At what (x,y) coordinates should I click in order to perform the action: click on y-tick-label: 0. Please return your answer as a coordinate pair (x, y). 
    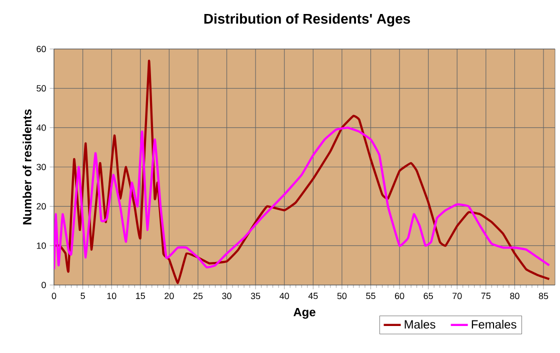
    Looking at the image, I should click on (44, 285).